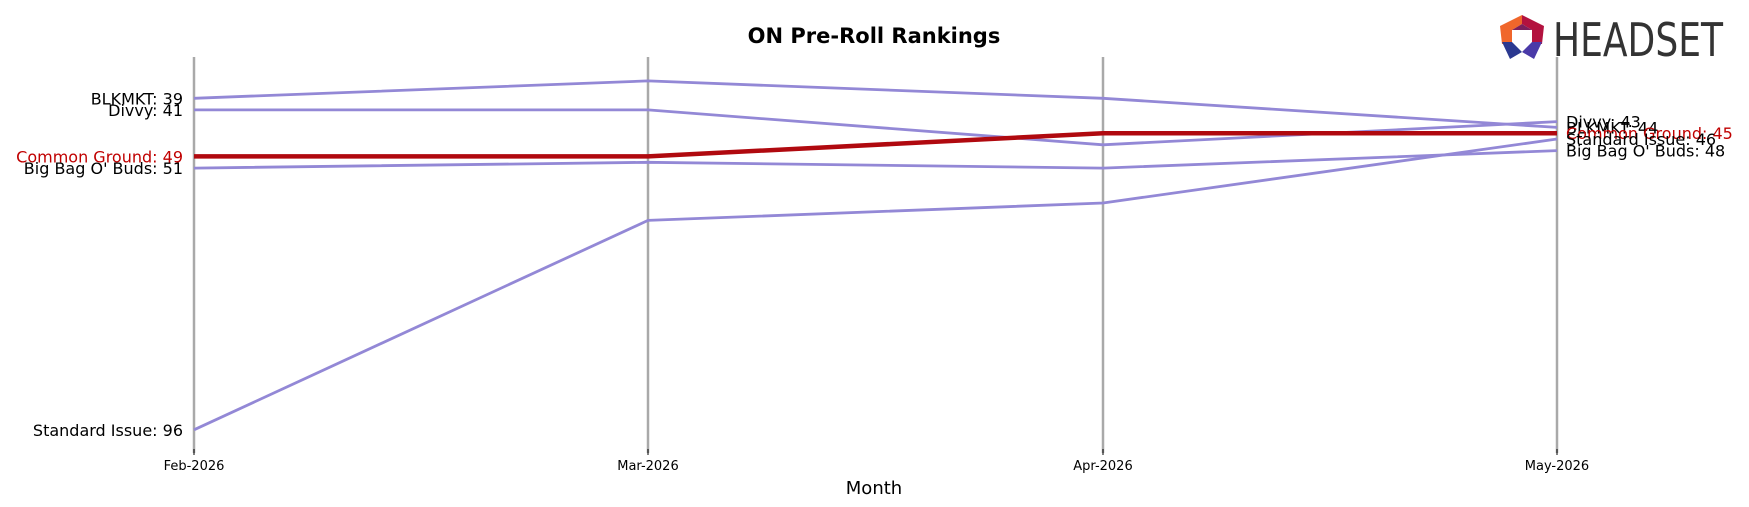 The width and height of the screenshot is (1749, 507). I want to click on start-label-big-bag-o-buds: Big Bag O' Buds: 51, so click(103, 168).